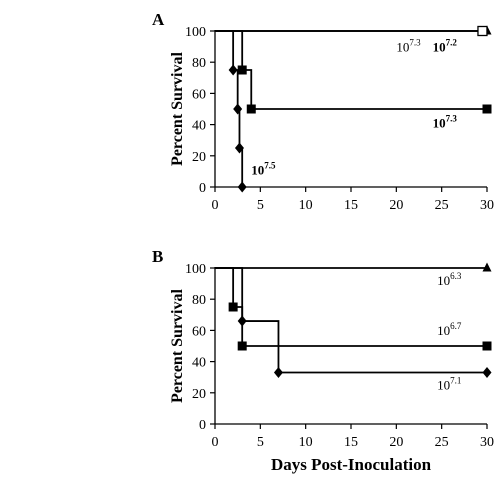 The height and width of the screenshot is (479, 502). I want to click on dose-annotation: 107.5, so click(263, 169).